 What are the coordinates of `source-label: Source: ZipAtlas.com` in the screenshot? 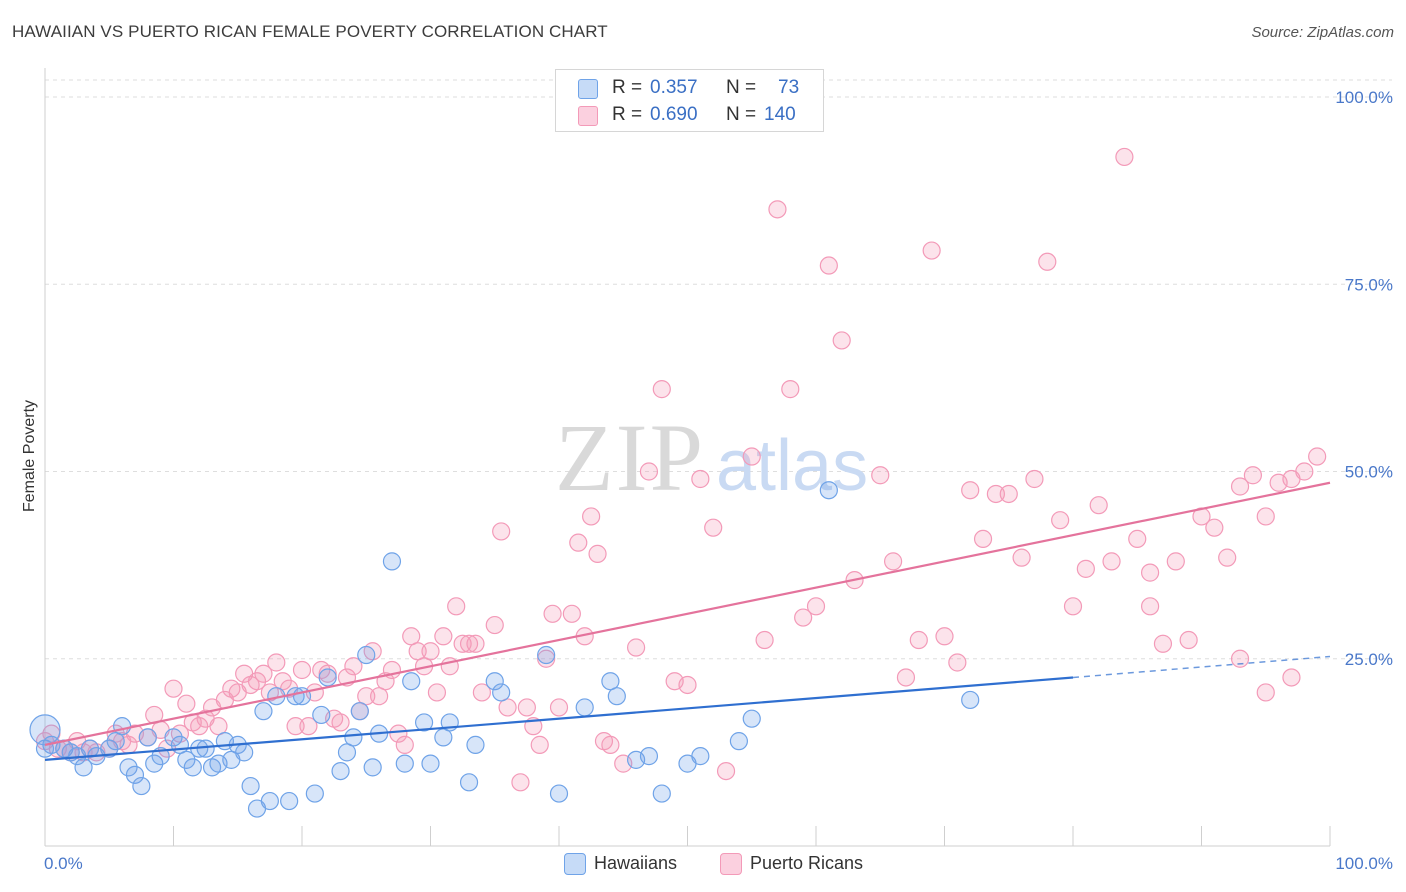 It's located at (1322, 32).